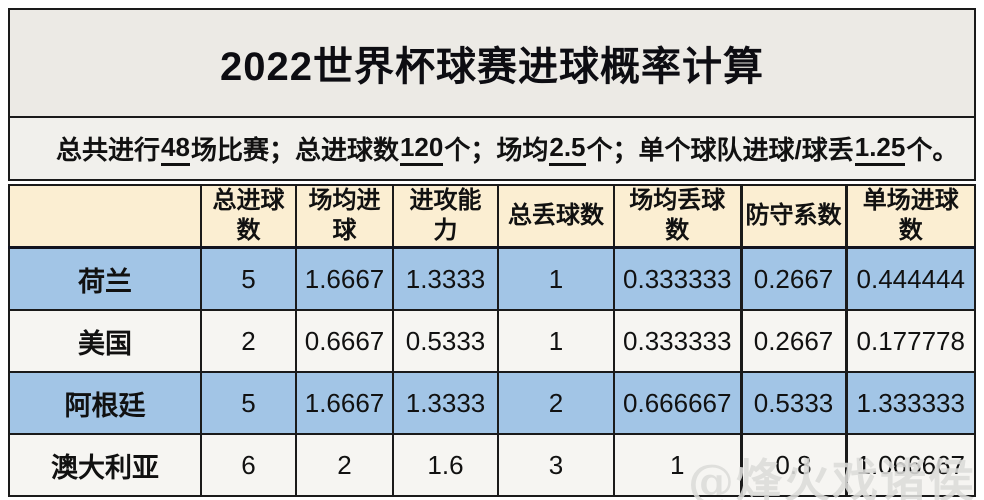 This screenshot has height=500, width=984. What do you see at coordinates (932, 150) in the screenshot?
I see `summary-text-segment: 个。` at bounding box center [932, 150].